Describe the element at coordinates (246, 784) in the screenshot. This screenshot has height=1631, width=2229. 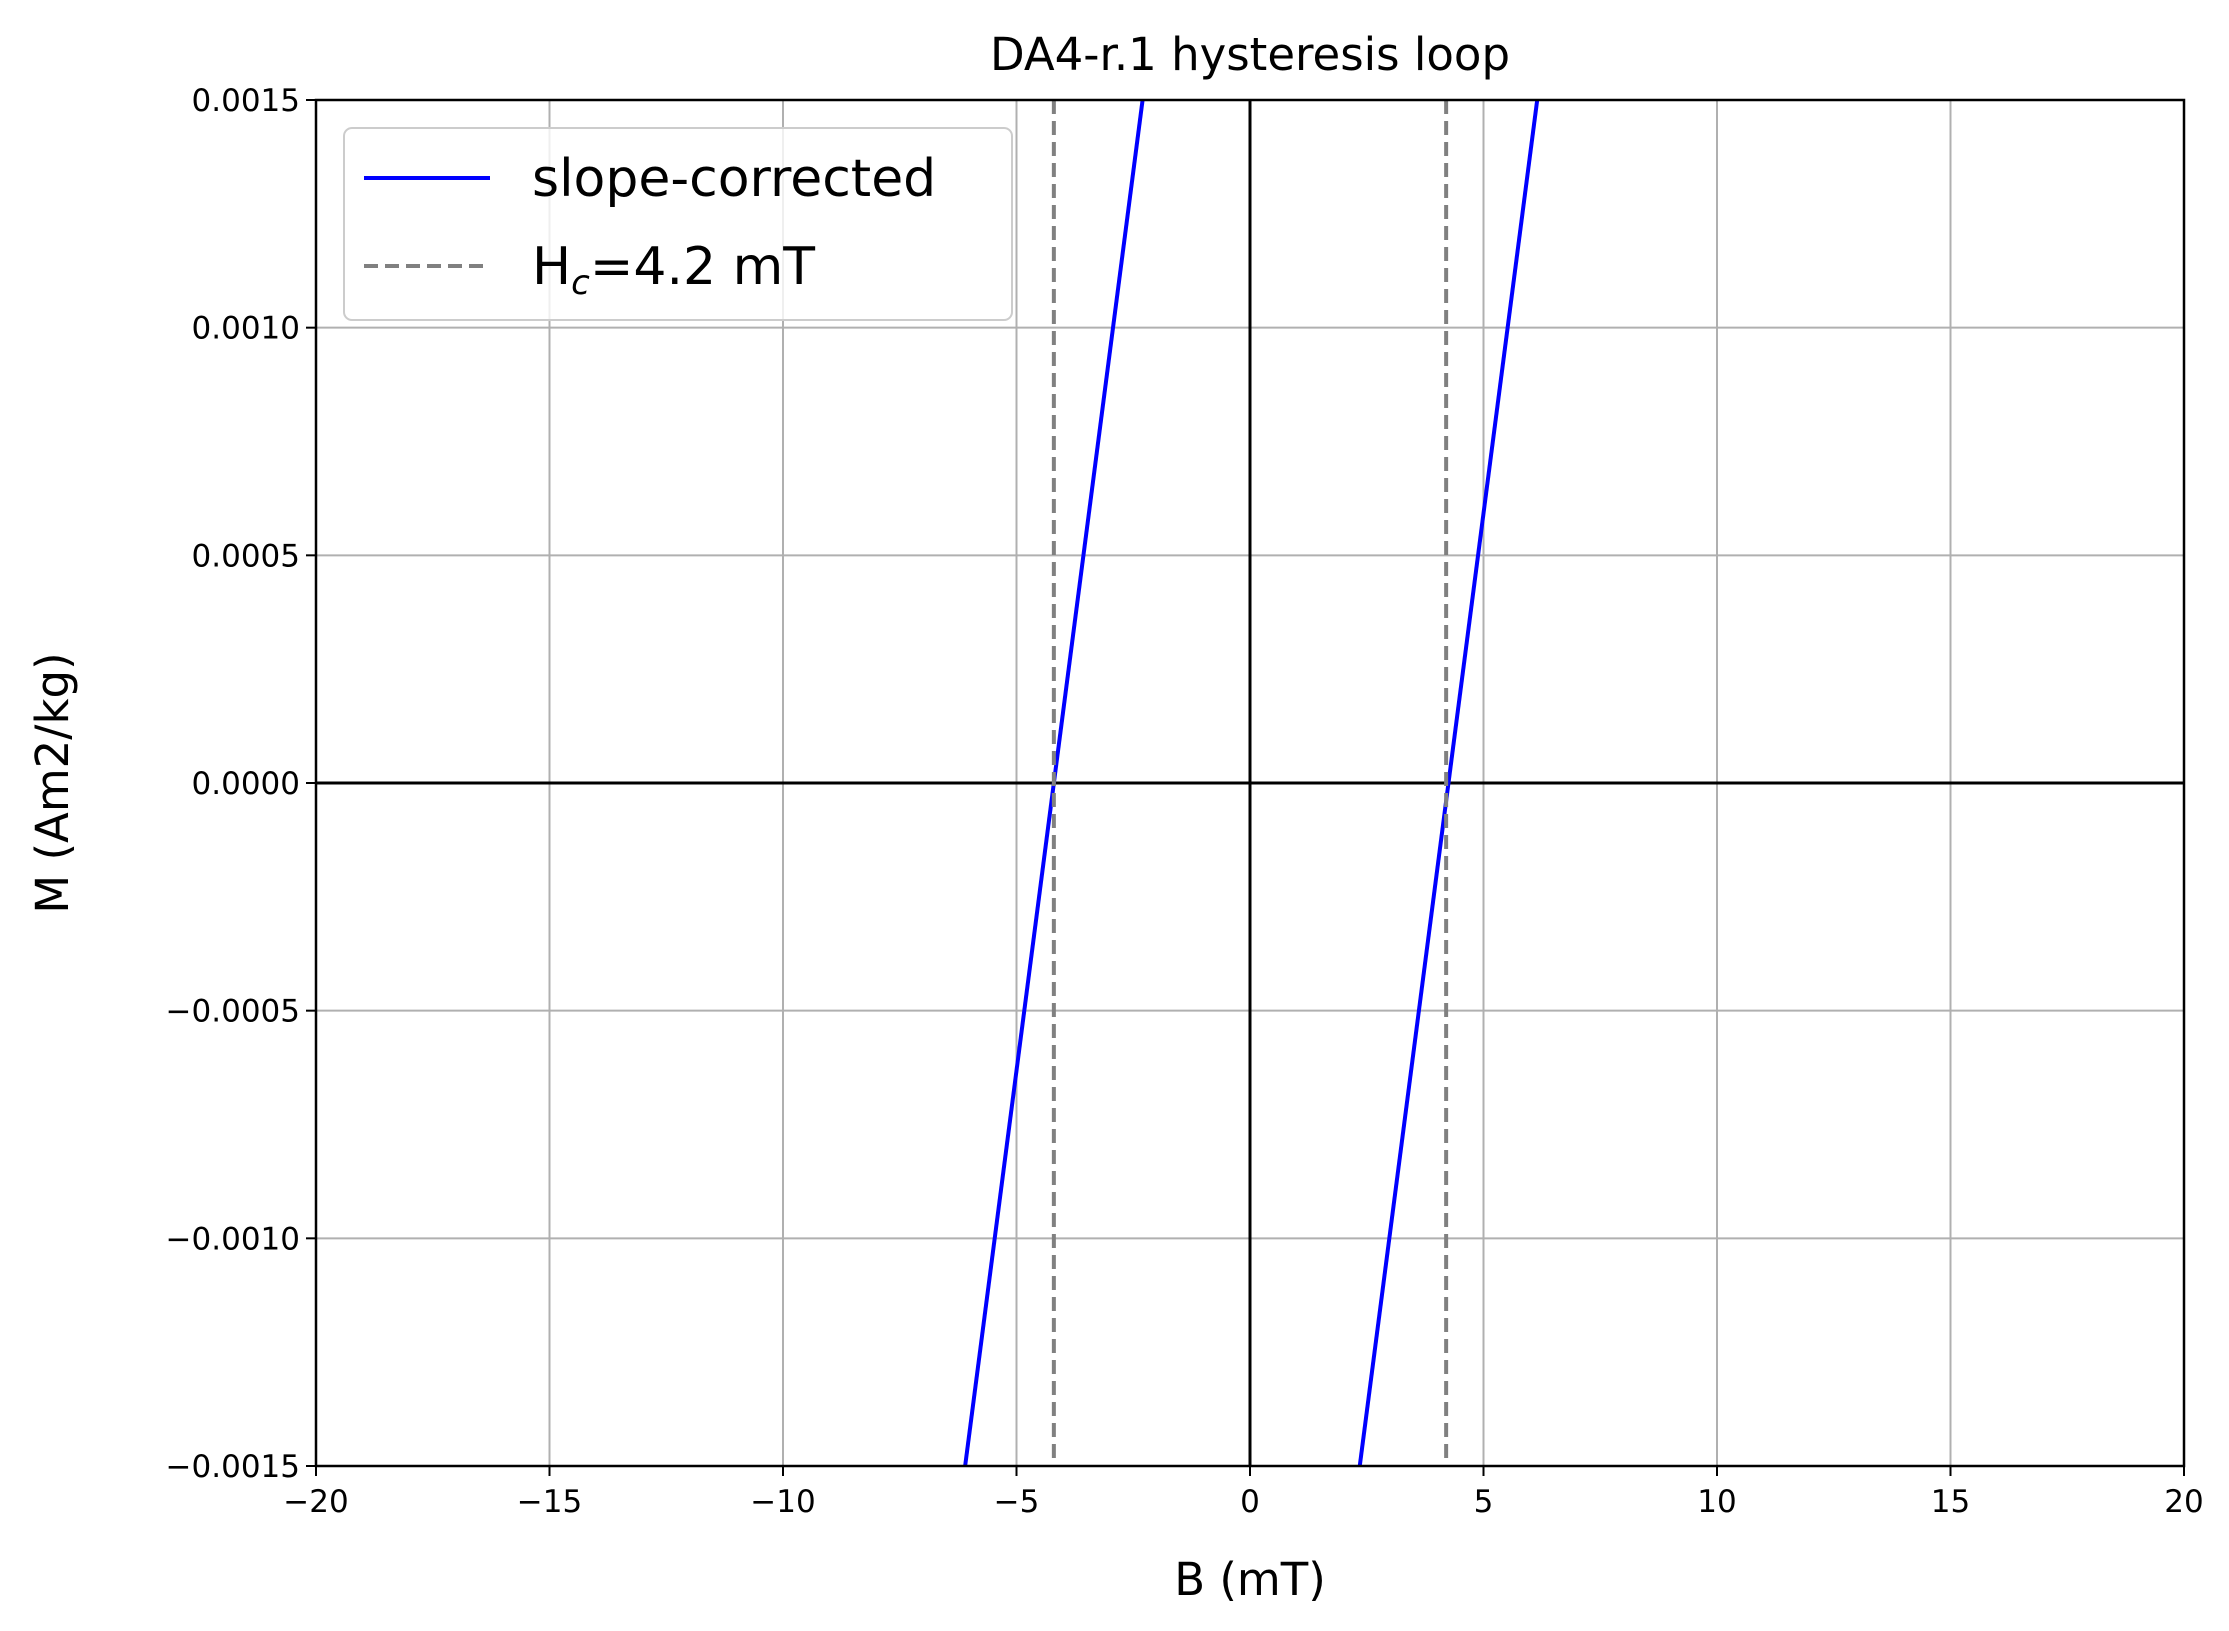
I see `y-tick-label: 0.0000` at that location.